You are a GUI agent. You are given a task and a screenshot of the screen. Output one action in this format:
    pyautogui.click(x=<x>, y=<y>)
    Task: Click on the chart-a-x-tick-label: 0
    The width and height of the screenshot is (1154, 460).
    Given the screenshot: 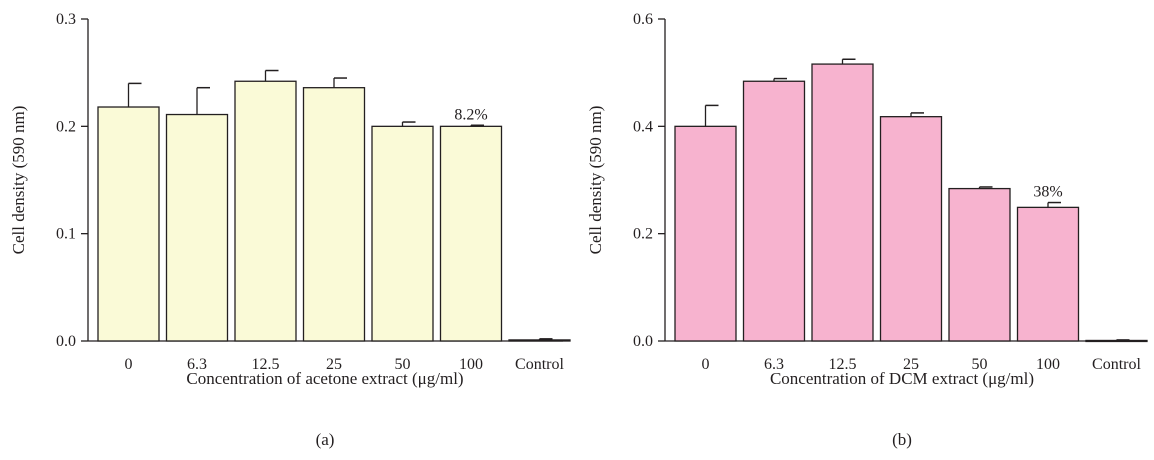 What is the action you would take?
    pyautogui.click(x=129, y=364)
    